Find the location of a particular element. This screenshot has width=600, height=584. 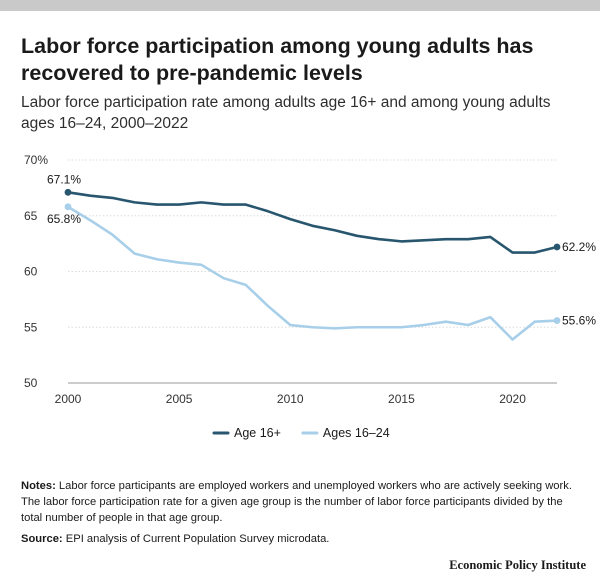

legend-label-1: Ages 16–24 is located at coordinates (356, 433).